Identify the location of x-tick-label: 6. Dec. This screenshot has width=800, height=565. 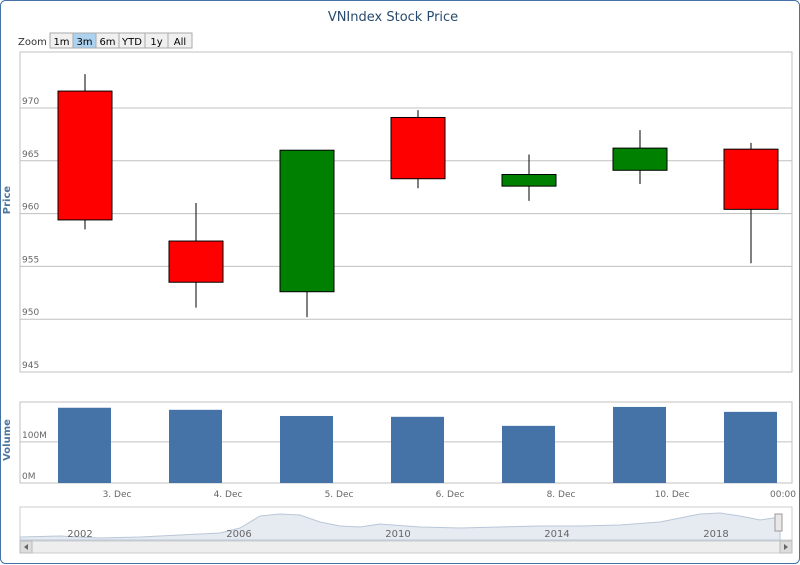
(450, 495).